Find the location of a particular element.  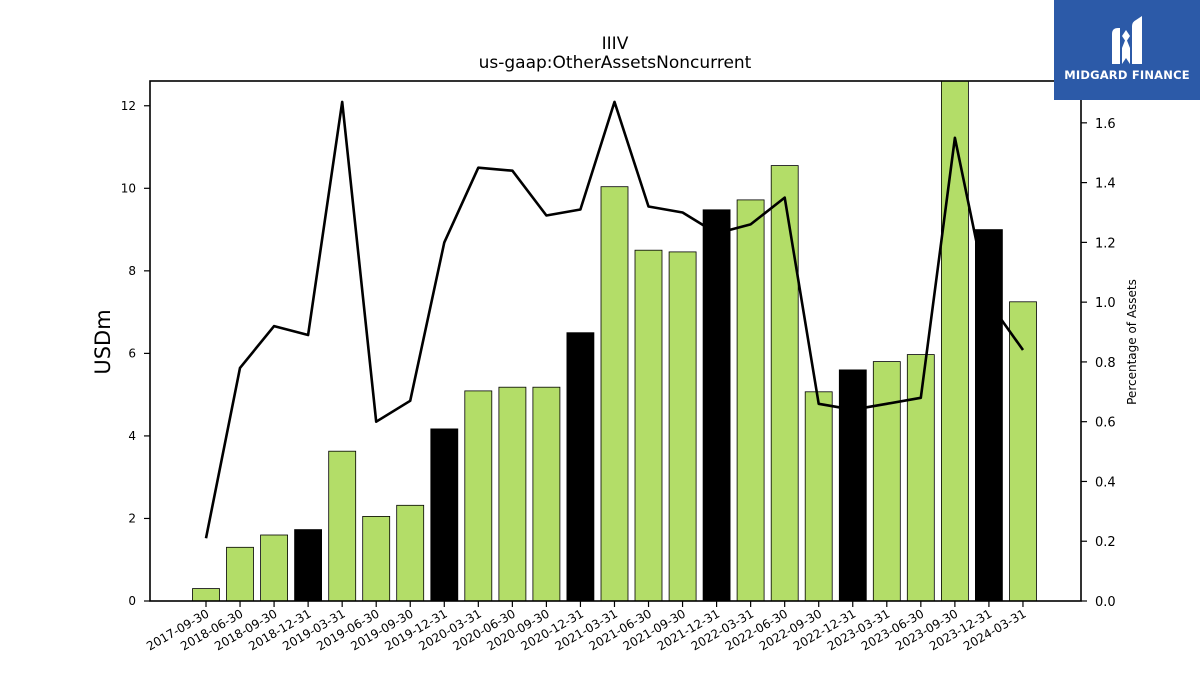

y-tick-label: 12 is located at coordinates (128, 106).